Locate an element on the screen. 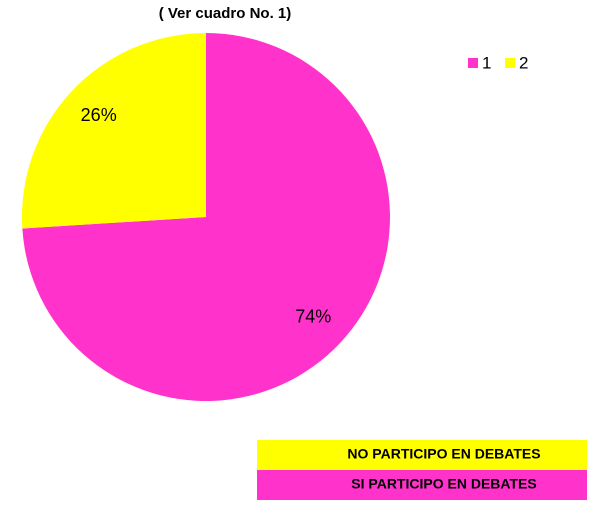 This screenshot has width=615, height=507. data-label: 26% is located at coordinates (99, 115).